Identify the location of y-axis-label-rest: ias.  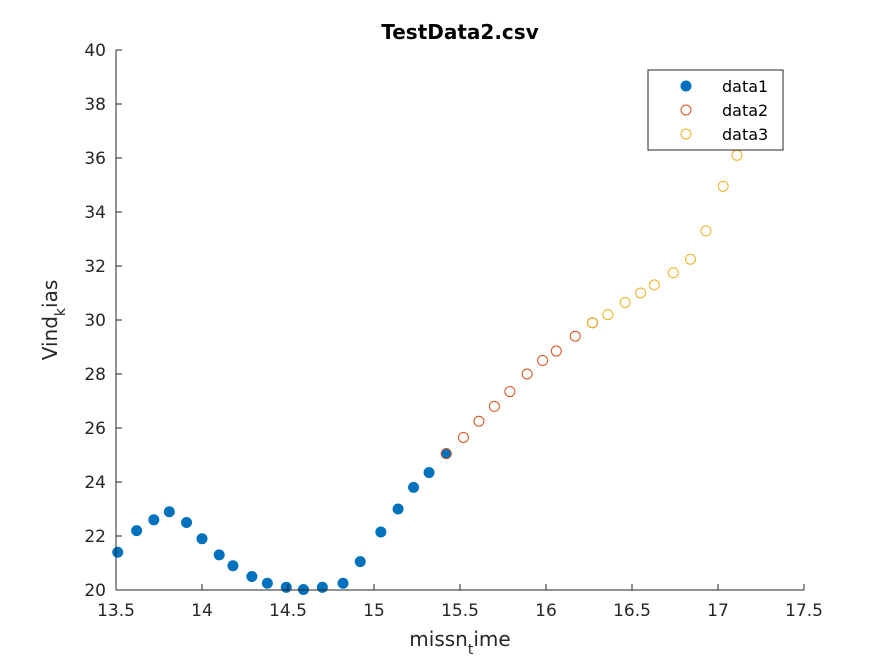
(50, 294).